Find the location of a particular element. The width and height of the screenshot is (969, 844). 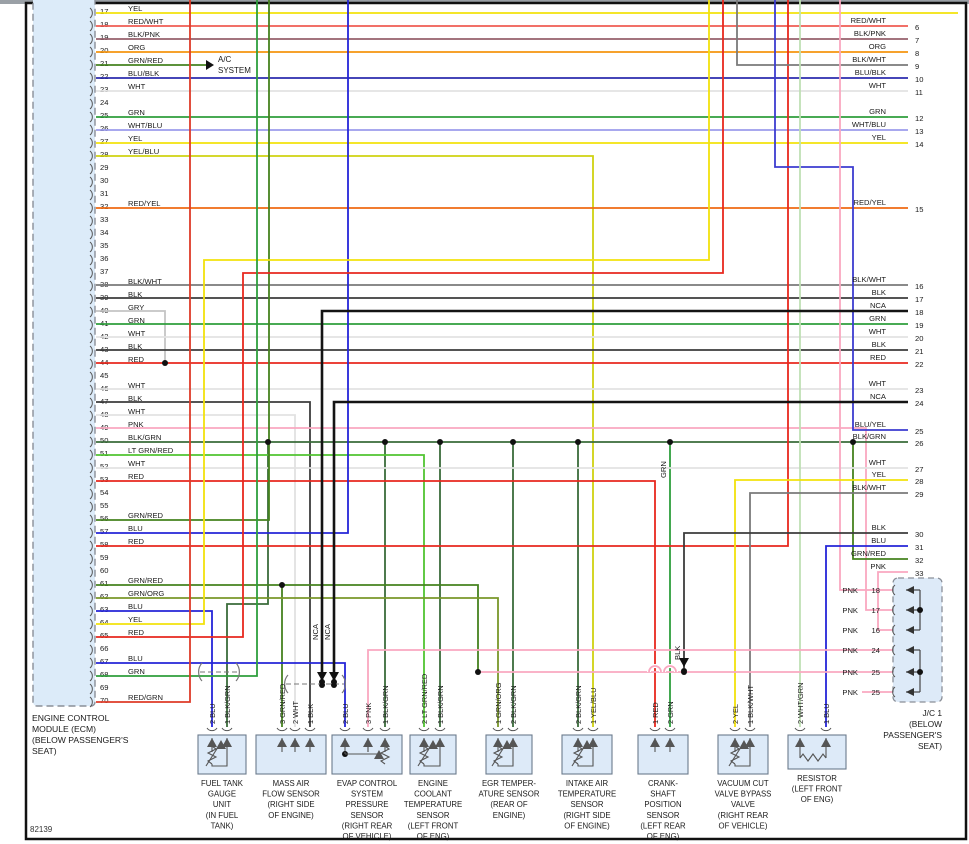

sensor-wire-label: 2 WHT/GRN is located at coordinates (800, 703).